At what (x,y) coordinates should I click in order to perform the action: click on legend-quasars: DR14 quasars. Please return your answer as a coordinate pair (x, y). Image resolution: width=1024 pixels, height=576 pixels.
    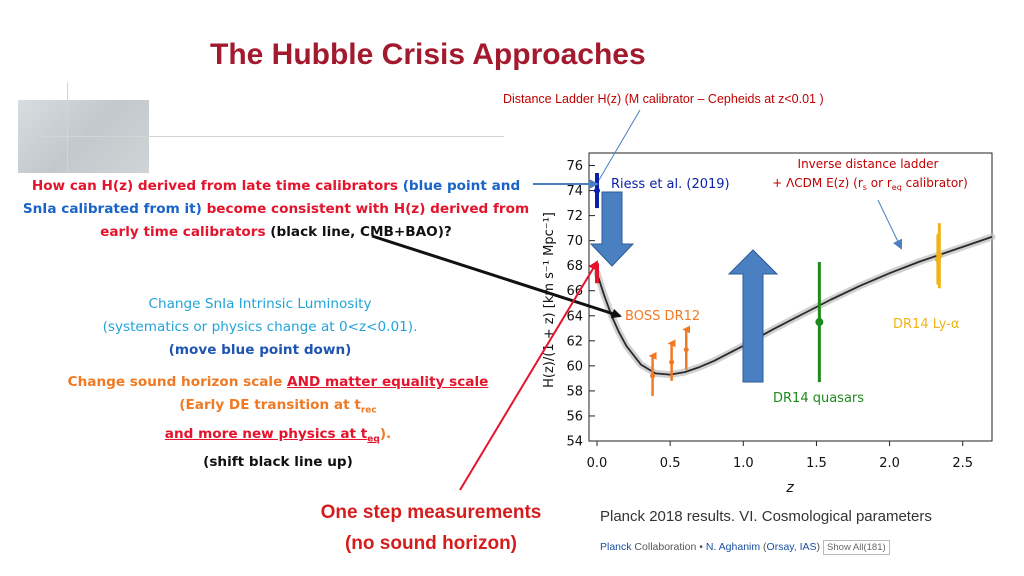
    Looking at the image, I should click on (818, 398).